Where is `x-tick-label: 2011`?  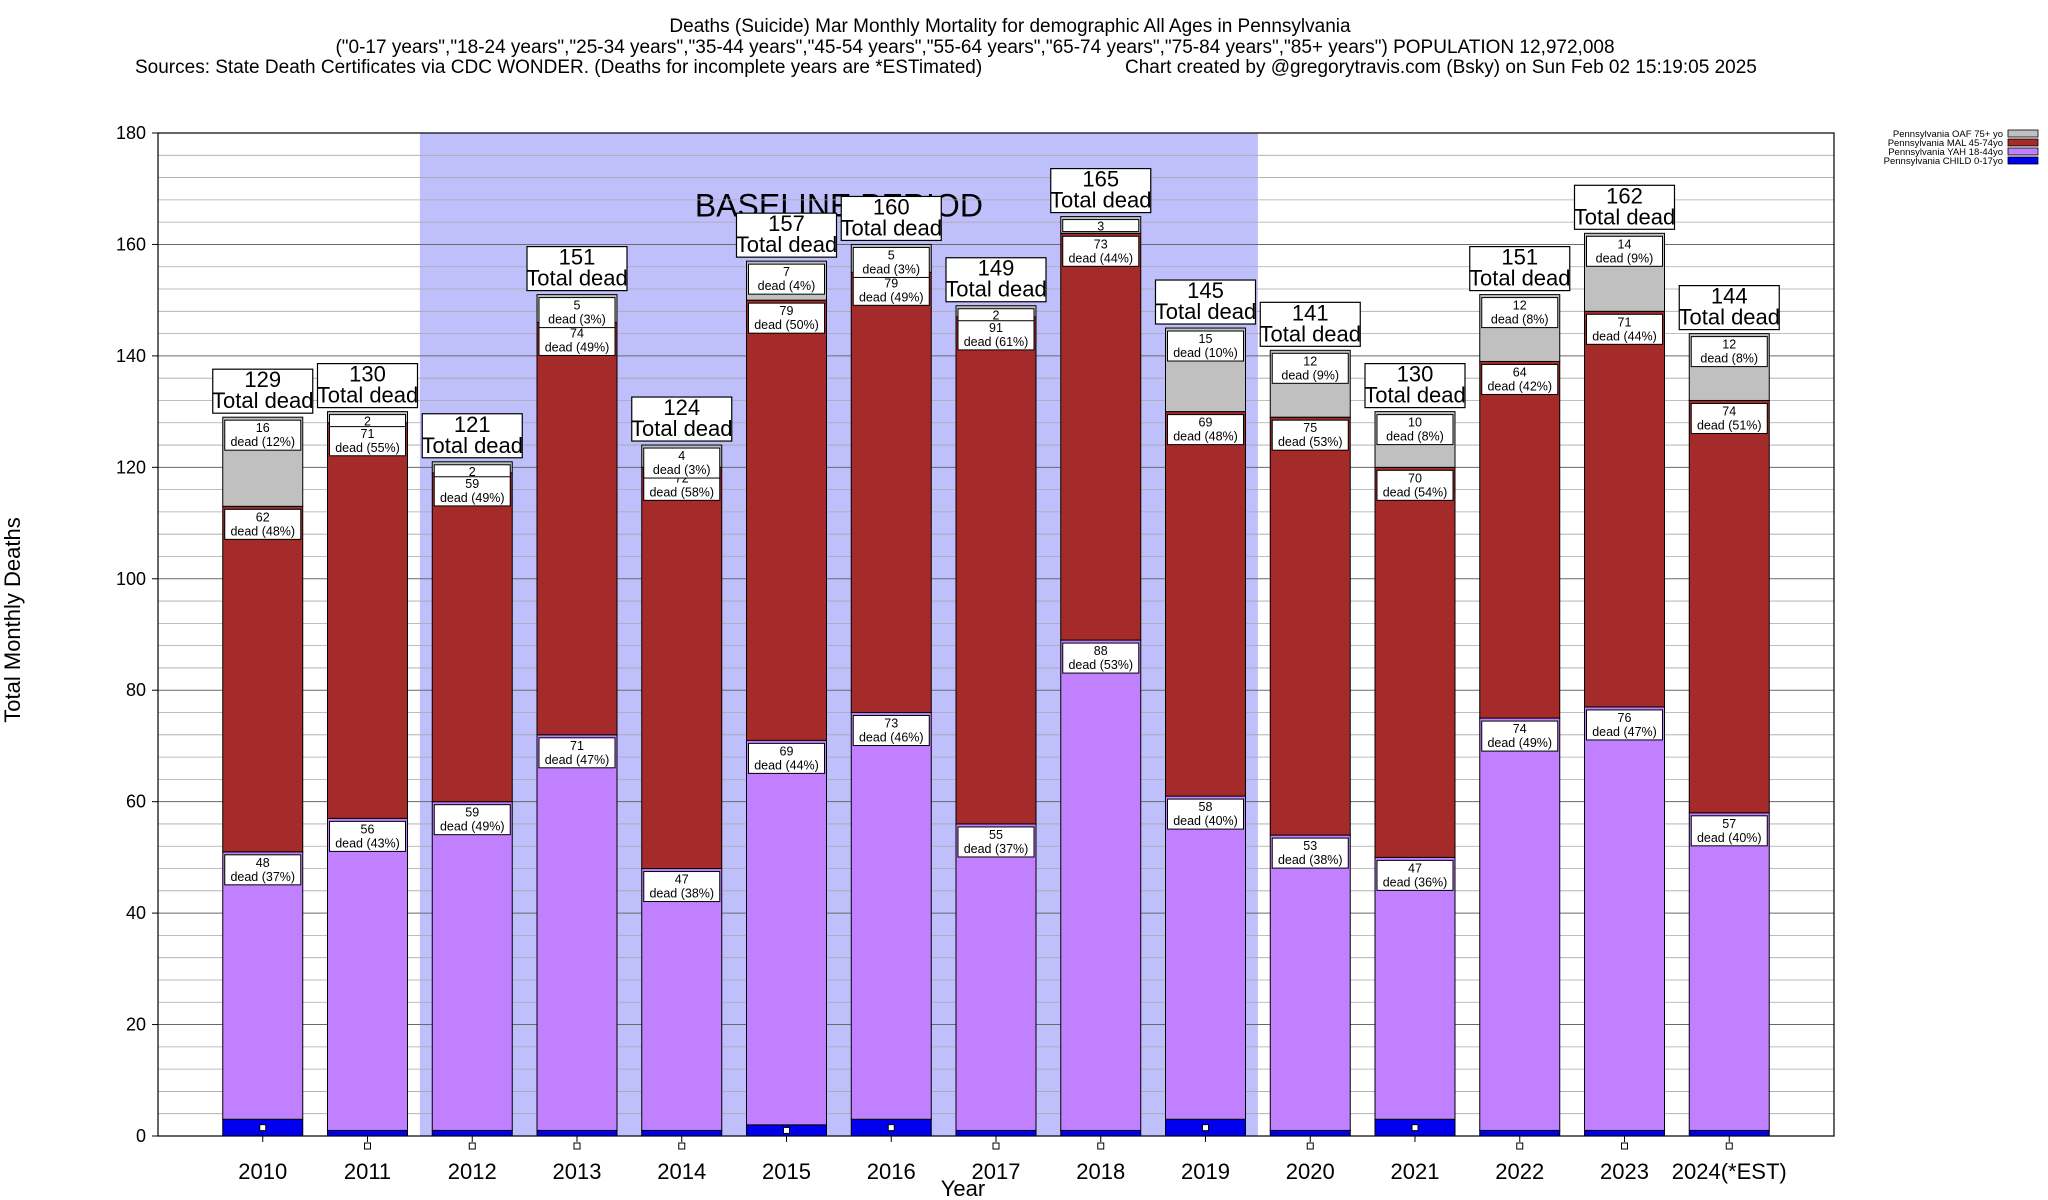 x-tick-label: 2011 is located at coordinates (367, 1171).